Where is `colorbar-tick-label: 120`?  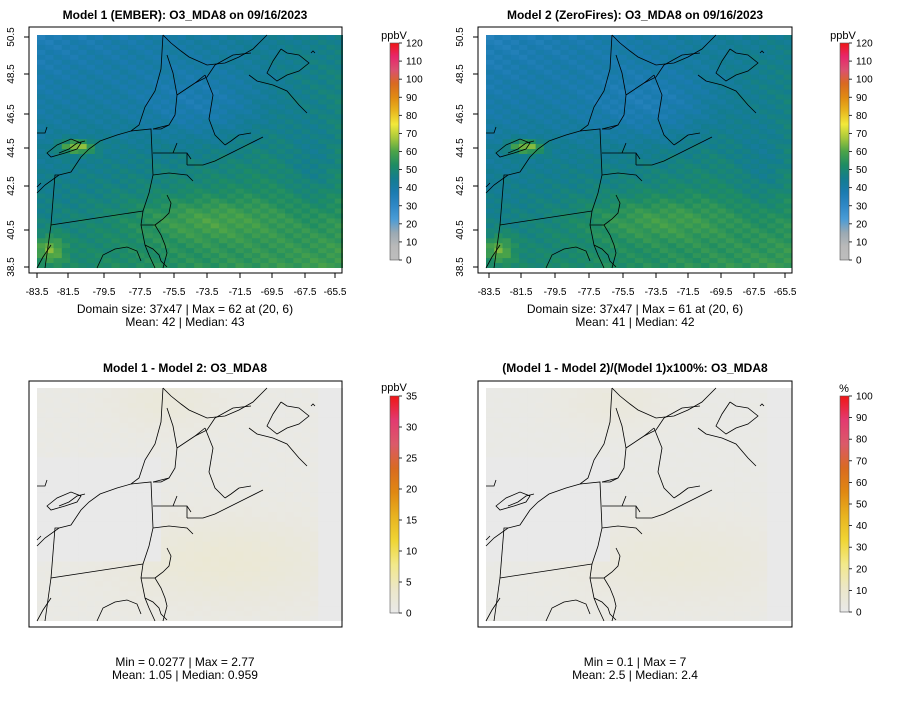
colorbar-tick-label: 120 is located at coordinates (414, 44).